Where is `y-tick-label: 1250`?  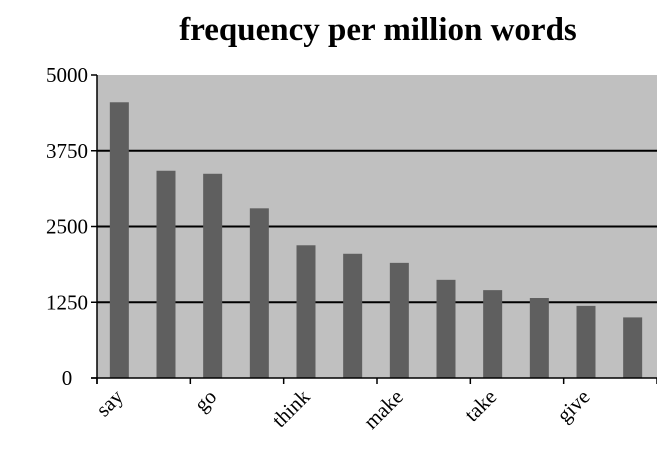
y-tick-label: 1250 is located at coordinates (67, 302).